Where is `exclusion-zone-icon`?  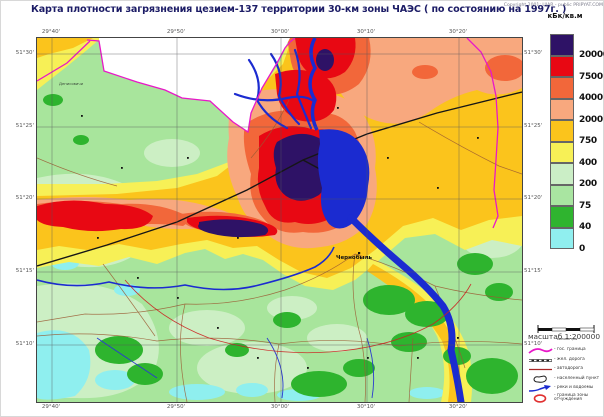
exclusion-zone-icon is located at coordinates (540, 398).